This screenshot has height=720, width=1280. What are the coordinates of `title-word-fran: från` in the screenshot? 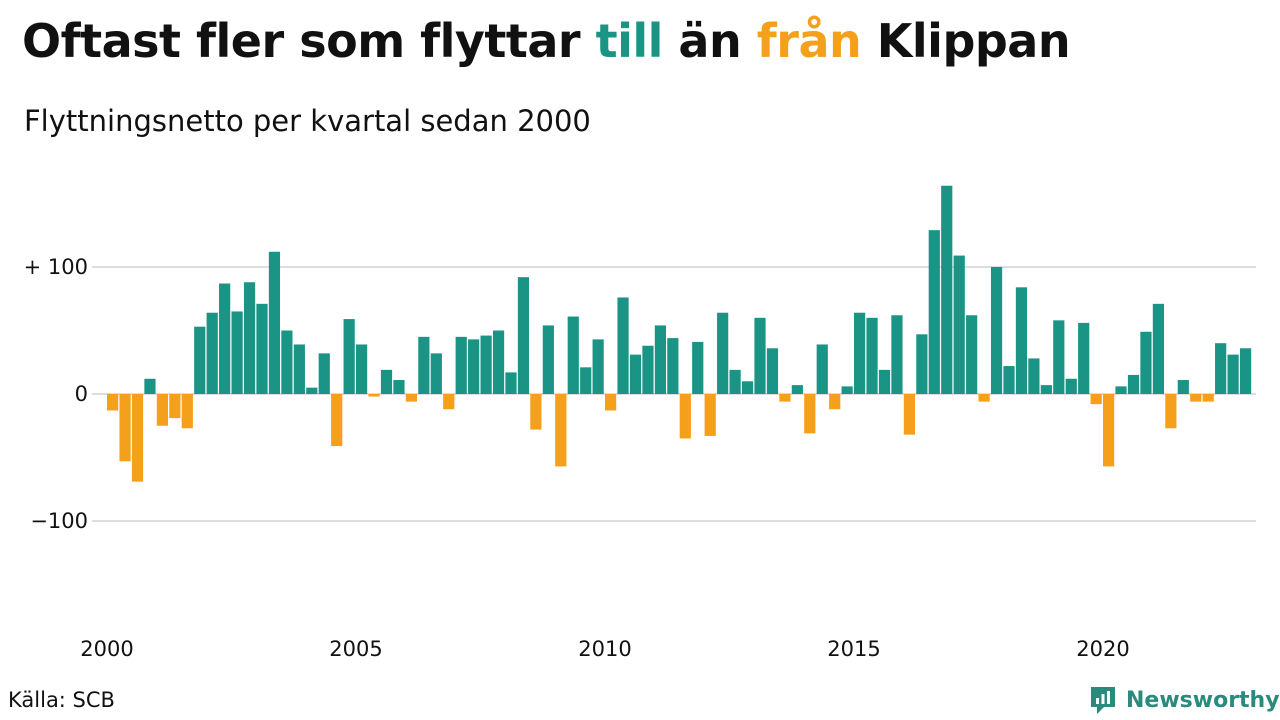 It's located at (809, 41).